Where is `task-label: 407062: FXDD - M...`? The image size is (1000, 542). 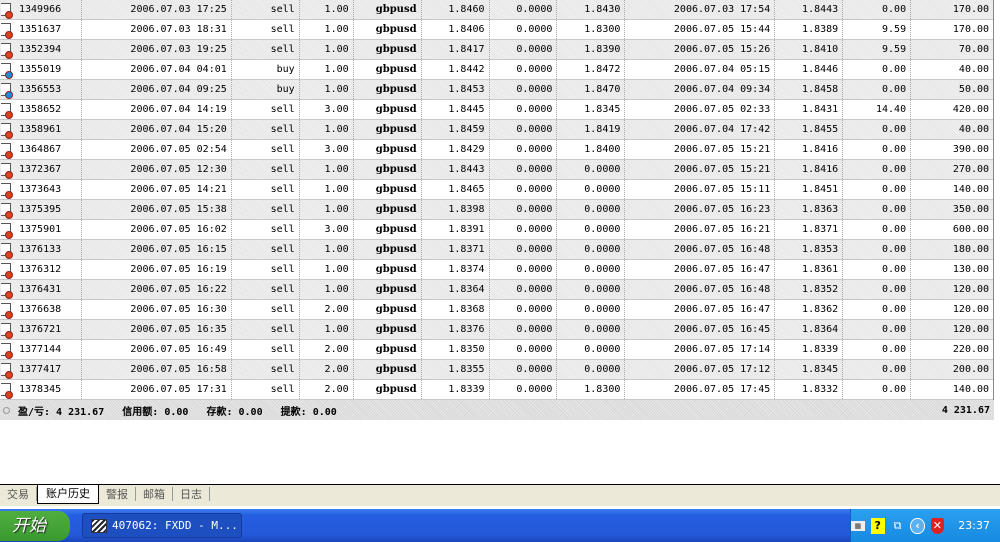 task-label: 407062: FXDD - M... is located at coordinates (175, 525).